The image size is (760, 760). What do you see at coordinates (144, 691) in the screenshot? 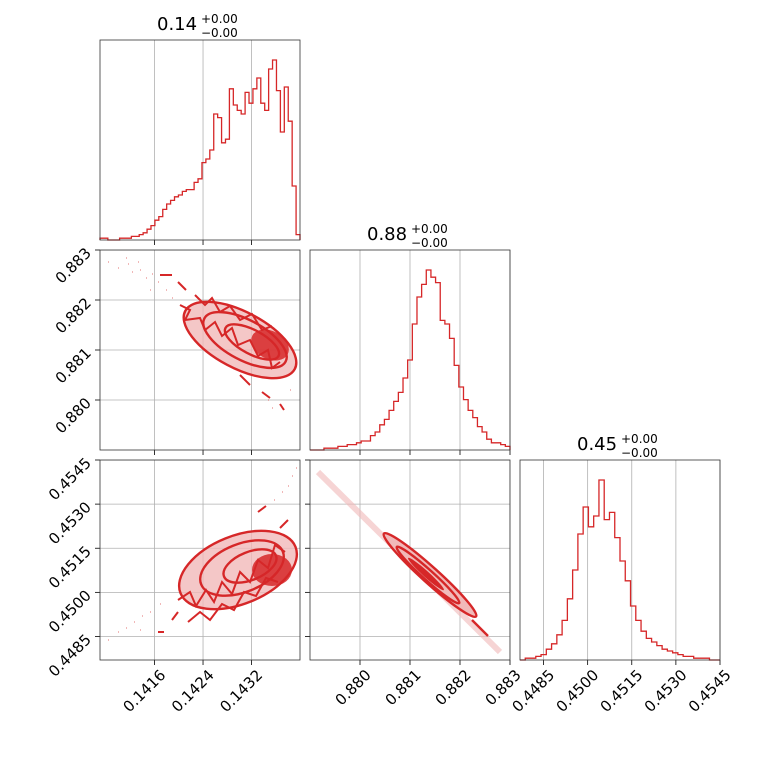
I see `xtick-label-0-0: 0.1416` at bounding box center [144, 691].